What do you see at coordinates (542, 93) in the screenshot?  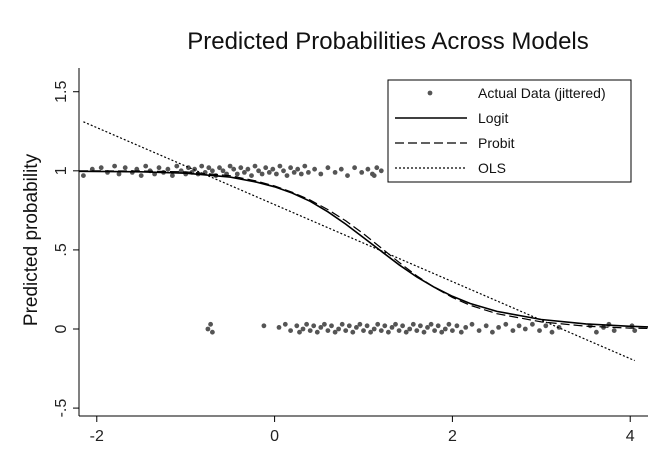 I see `legend-label-actual-data-jittered: Actual Data (jittered)` at bounding box center [542, 93].